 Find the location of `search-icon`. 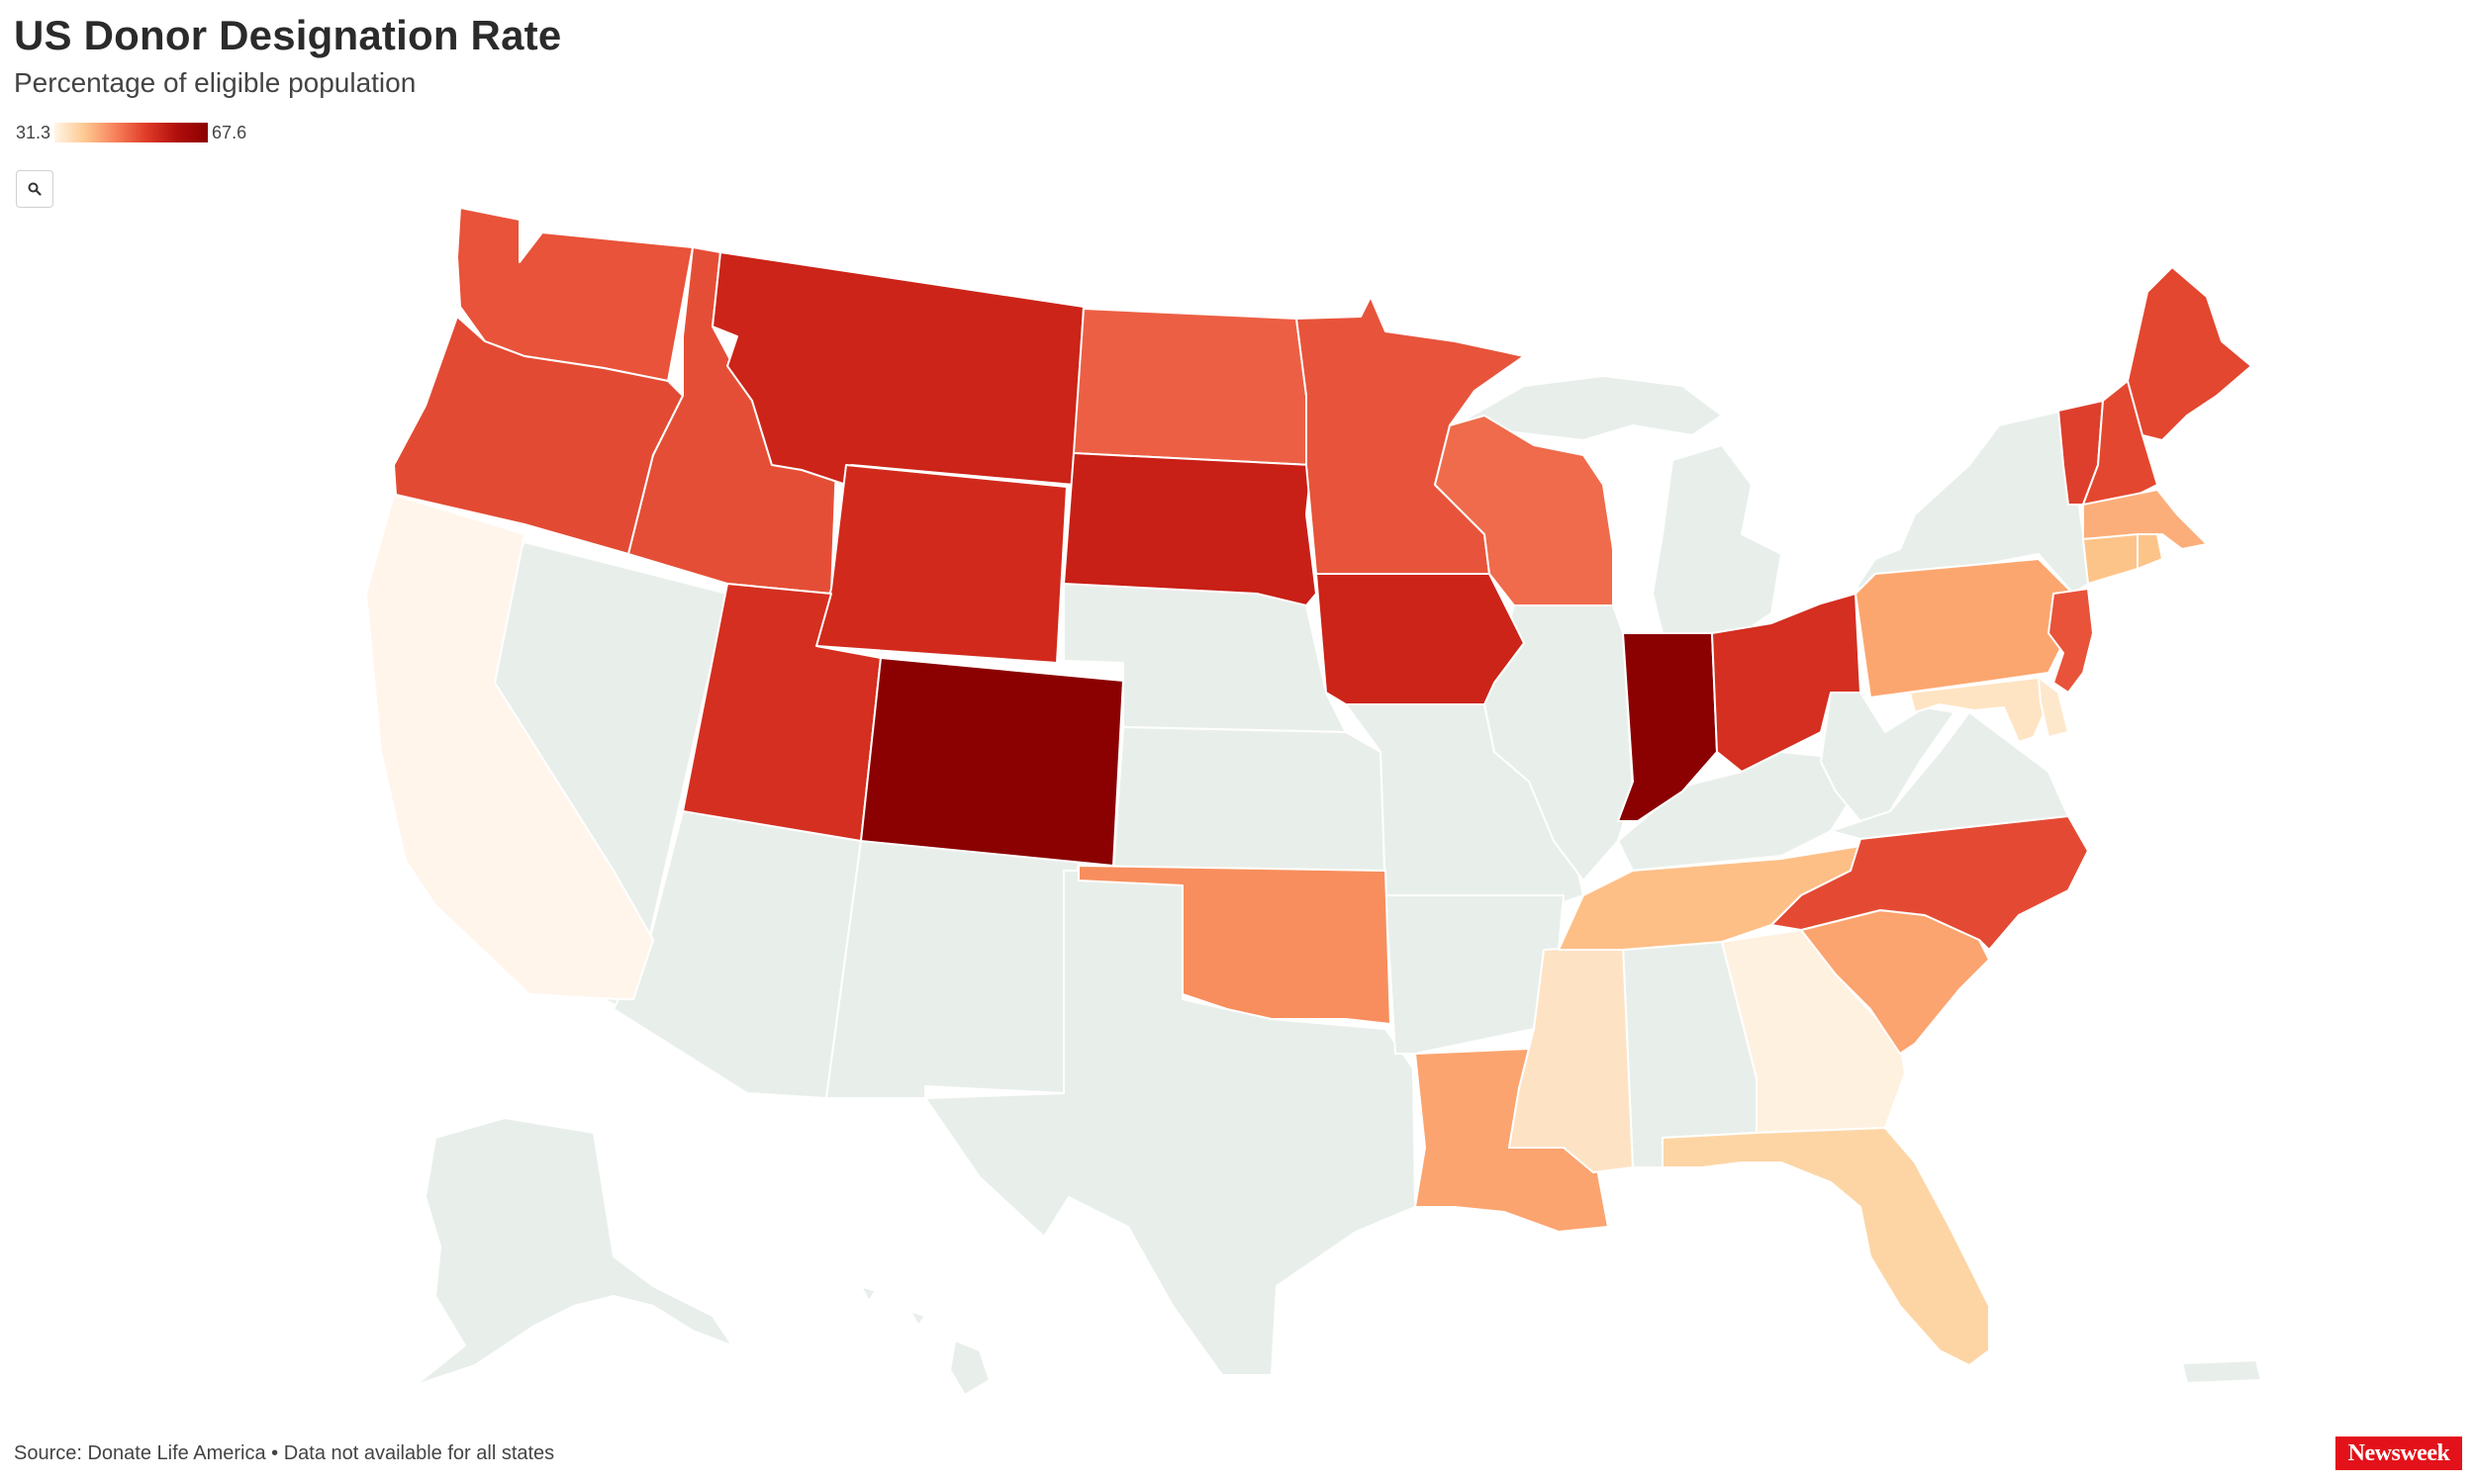

search-icon is located at coordinates (35, 189).